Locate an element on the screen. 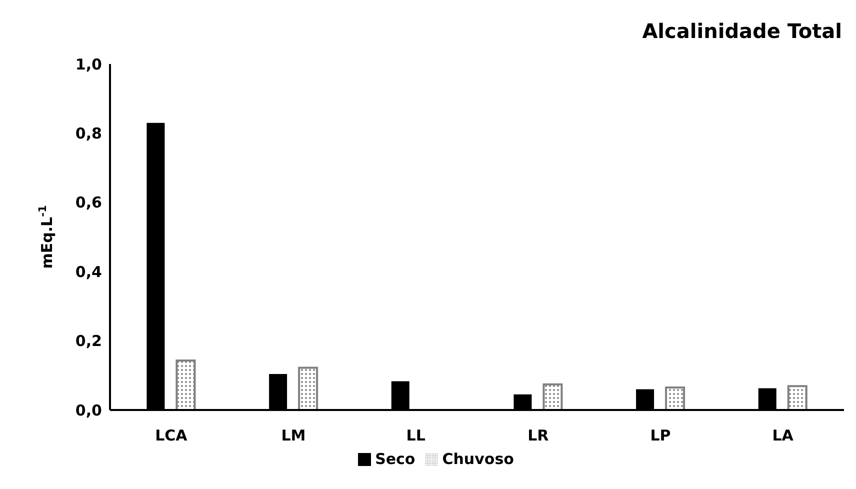  y-tick-label: 1,0 is located at coordinates (88, 64).